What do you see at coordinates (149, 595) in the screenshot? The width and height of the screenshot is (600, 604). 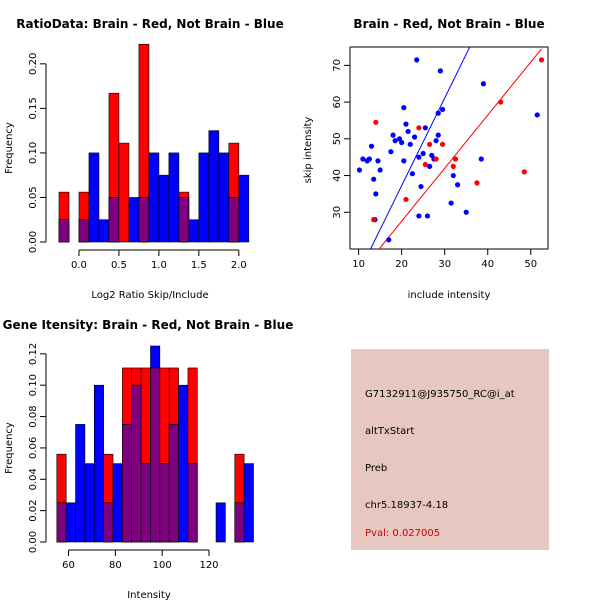 I see `gene-histogram-xlabel: Intensity` at bounding box center [149, 595].